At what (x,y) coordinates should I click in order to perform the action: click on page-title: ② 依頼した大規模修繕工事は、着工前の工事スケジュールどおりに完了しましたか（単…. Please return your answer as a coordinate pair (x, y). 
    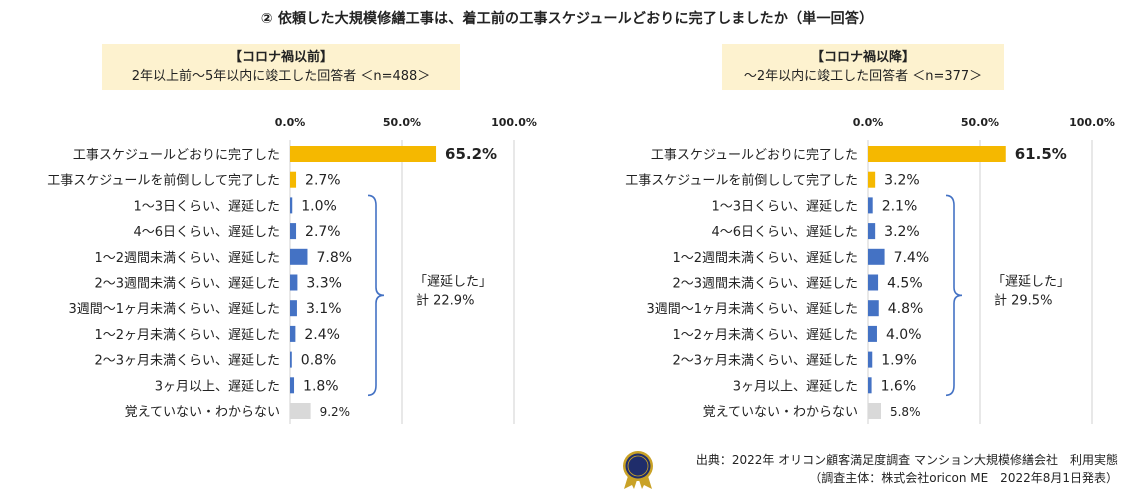
    Looking at the image, I should click on (567, 19).